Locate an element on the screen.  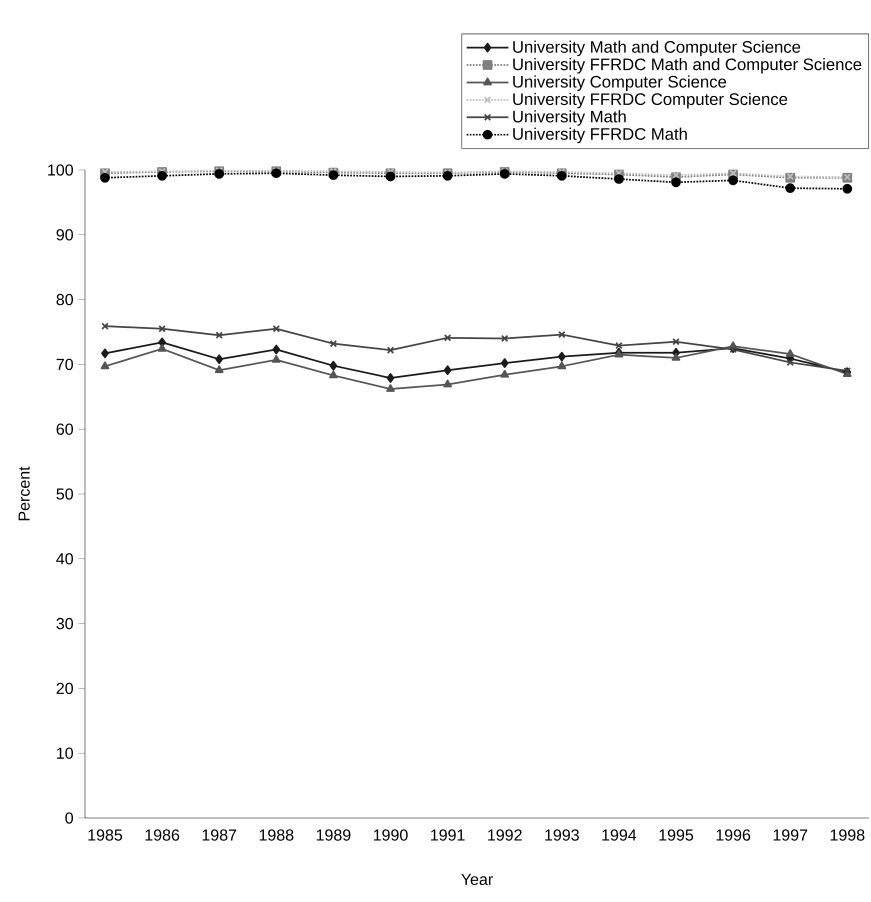
x-tick-label: 1990 is located at coordinates (391, 835).